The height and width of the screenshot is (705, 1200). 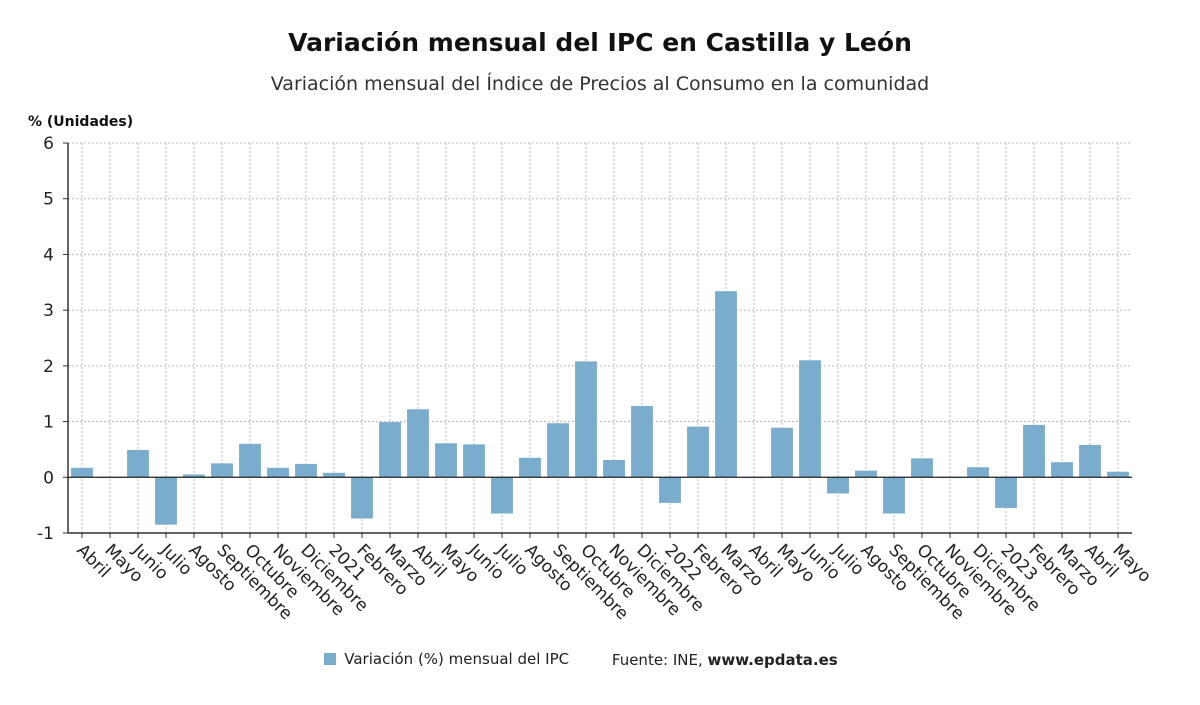 What do you see at coordinates (457, 659) in the screenshot?
I see `legend-label: Variación (%) mensual del IPC` at bounding box center [457, 659].